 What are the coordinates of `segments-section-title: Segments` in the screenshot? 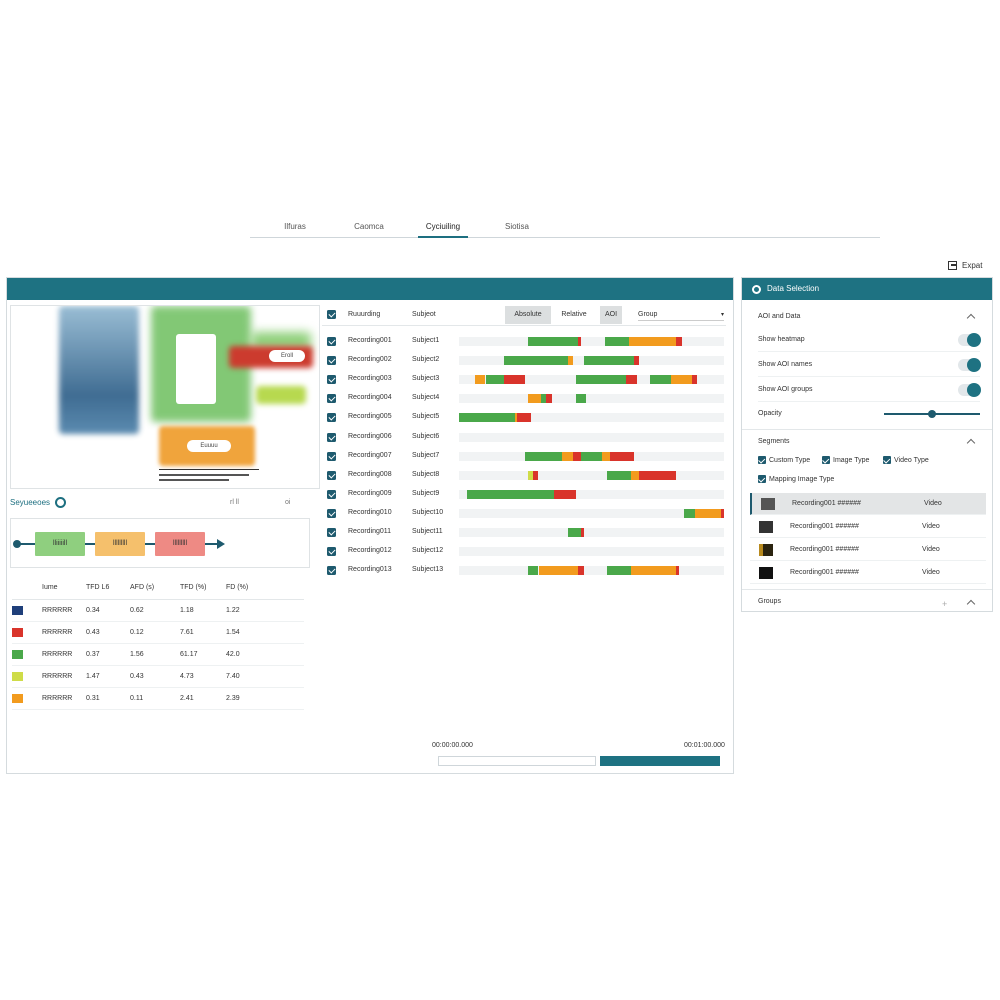 It's located at (774, 441).